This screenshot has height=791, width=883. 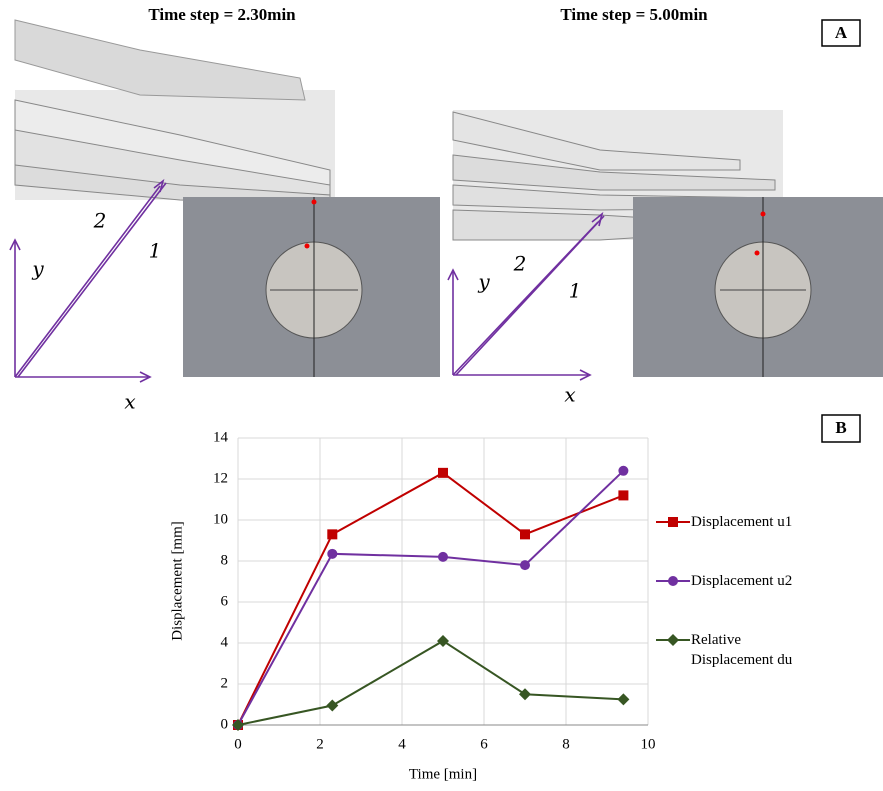 I want to click on x-tick-label: 10, so click(x=648, y=744).